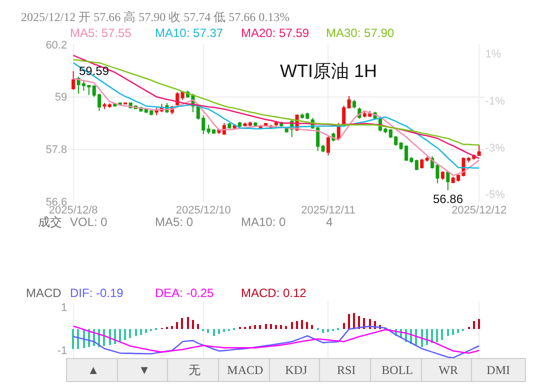 Image resolution: width=558 pixels, height=388 pixels. I want to click on text: MACD, so click(245, 370).